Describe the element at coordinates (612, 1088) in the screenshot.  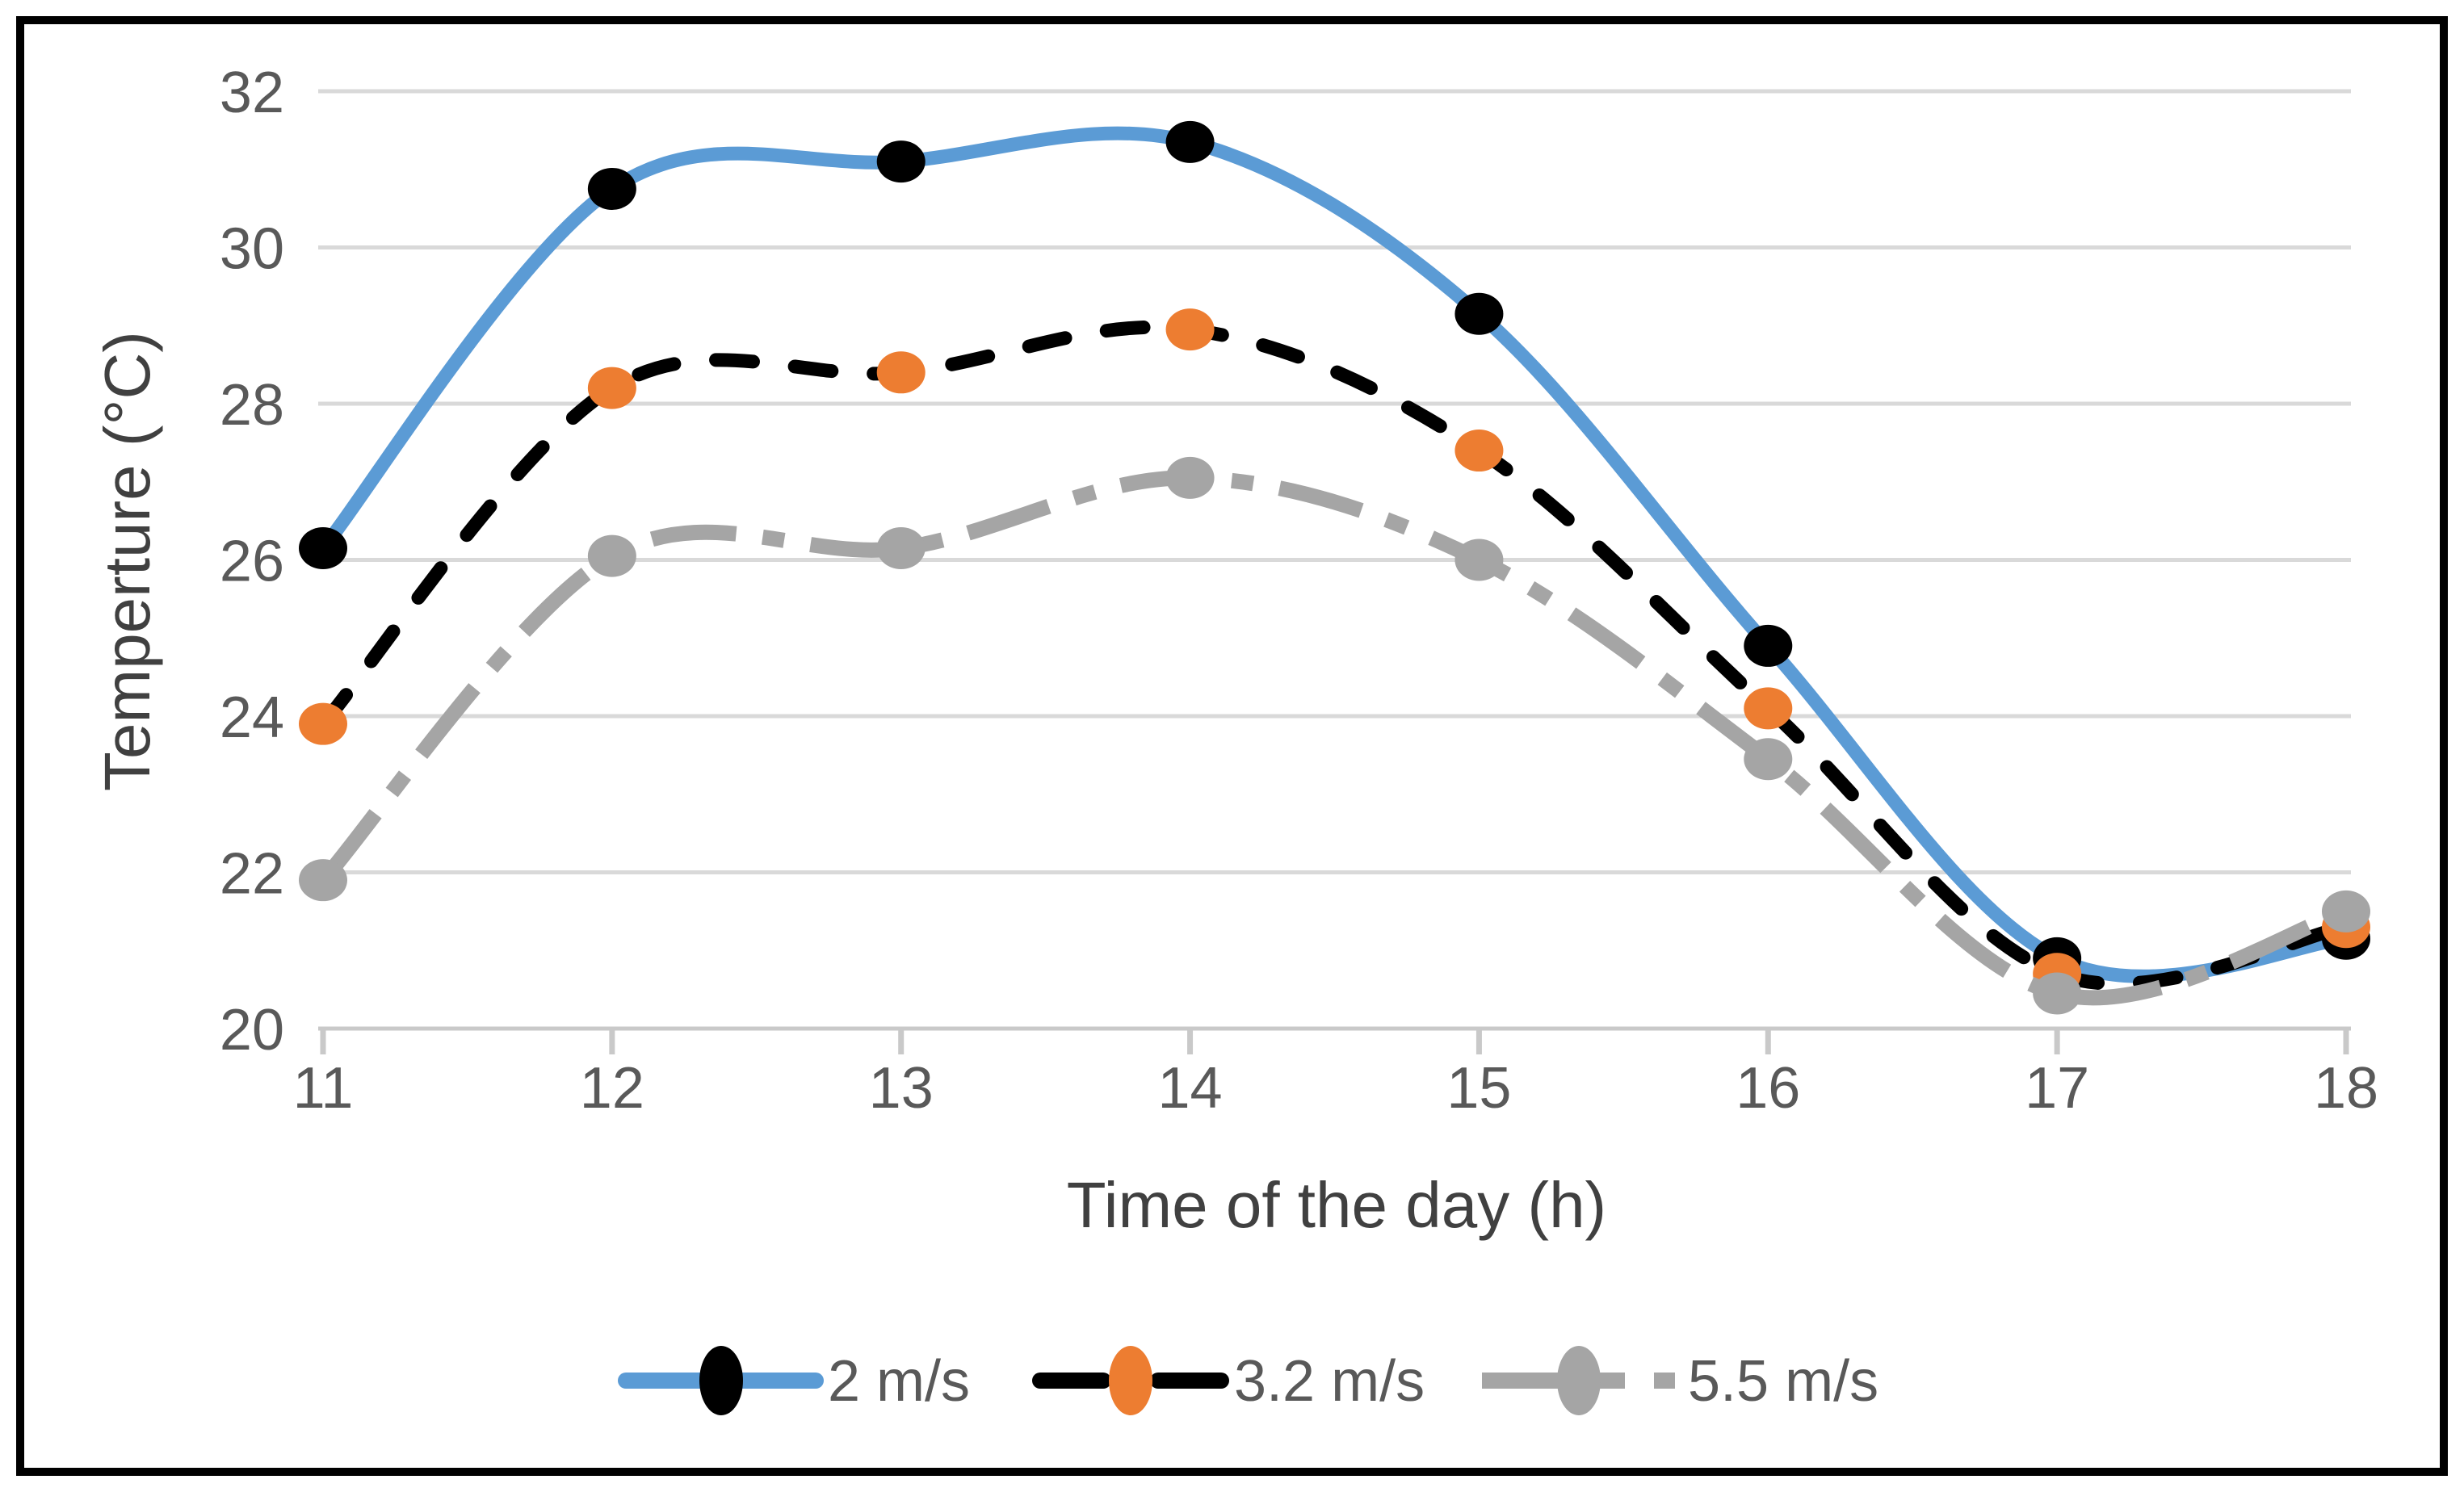
I see `x-tick-label: 12` at that location.